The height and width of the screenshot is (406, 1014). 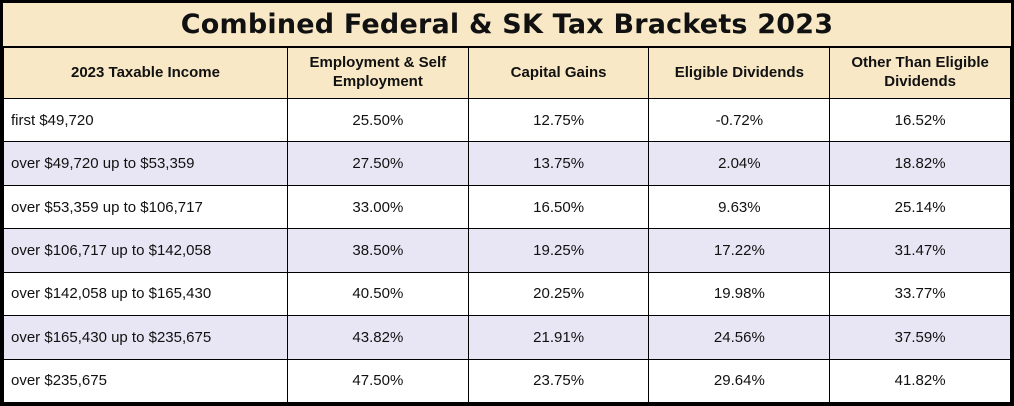 What do you see at coordinates (377, 337) in the screenshot?
I see `cell-employment-rate: 43.82%` at bounding box center [377, 337].